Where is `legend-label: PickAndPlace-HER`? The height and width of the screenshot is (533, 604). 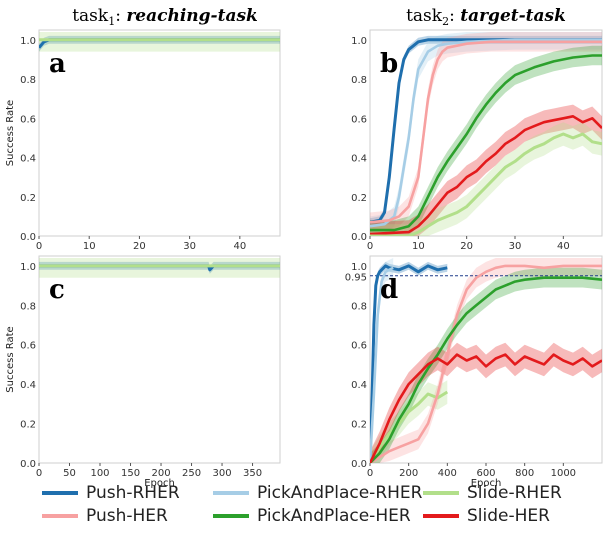
legend-label: PickAndPlace-HER is located at coordinates (334, 516).